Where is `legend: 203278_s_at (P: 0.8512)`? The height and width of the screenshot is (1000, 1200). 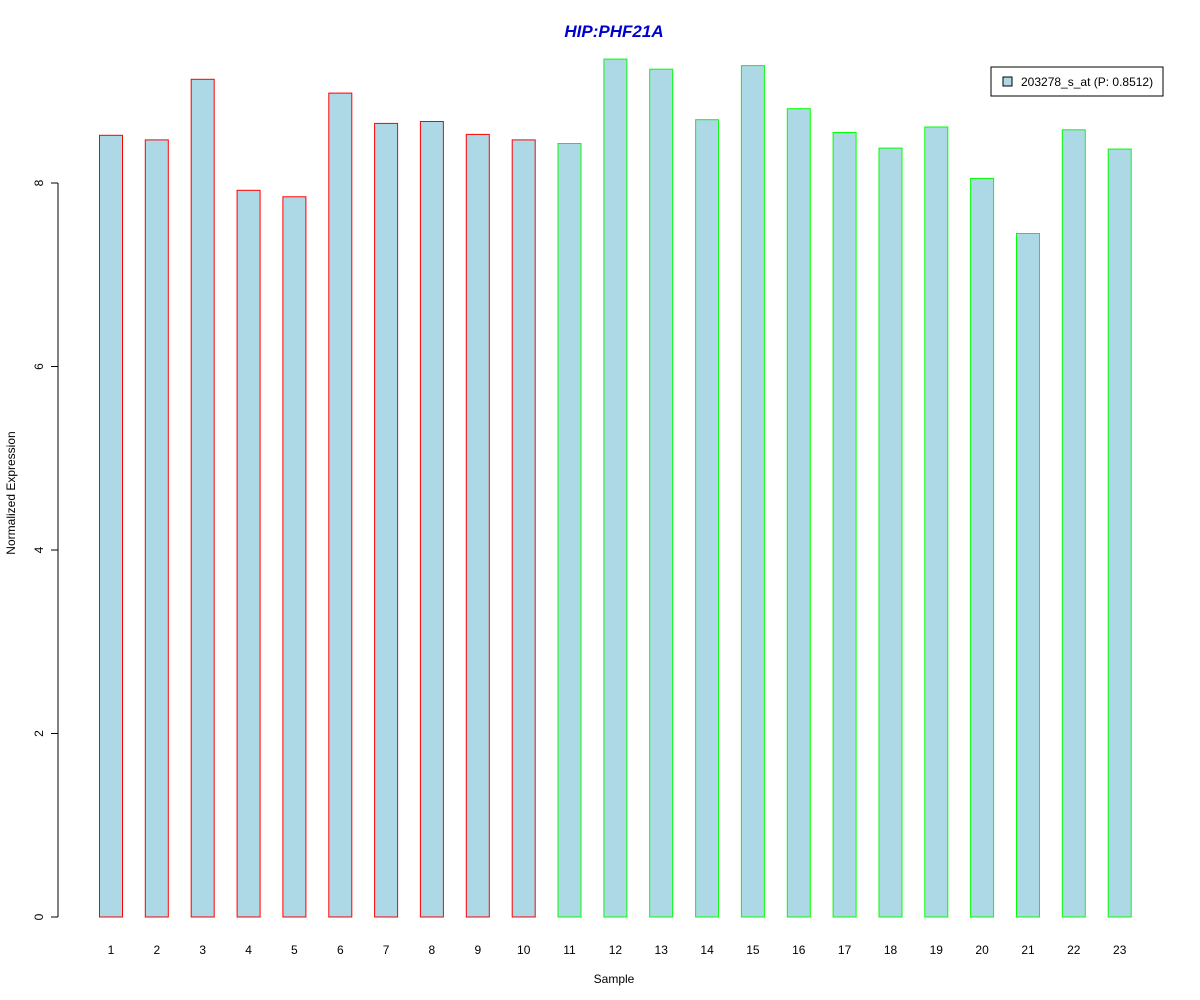 legend: 203278_s_at (P: 0.8512) is located at coordinates (1077, 81).